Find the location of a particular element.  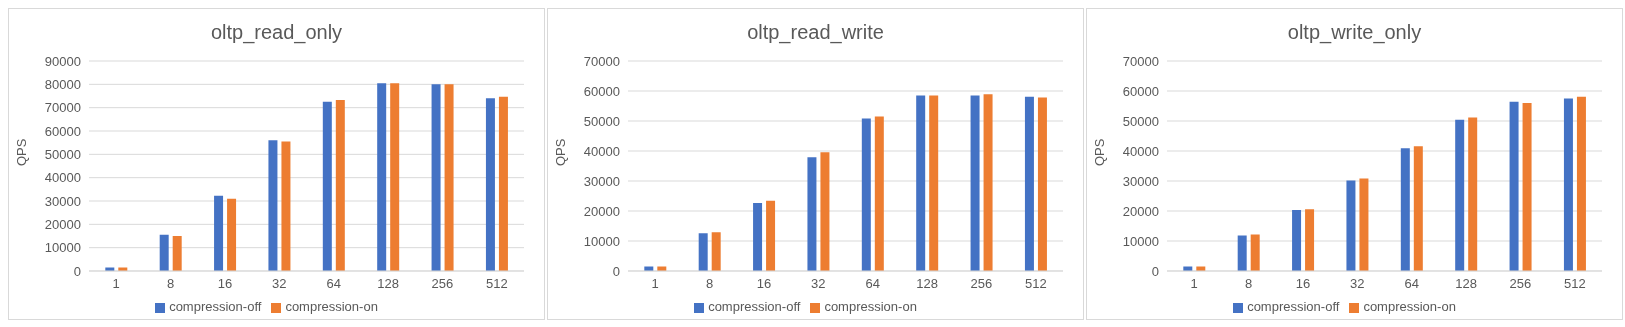

y-tick-label: 80000 is located at coordinates (62, 84).